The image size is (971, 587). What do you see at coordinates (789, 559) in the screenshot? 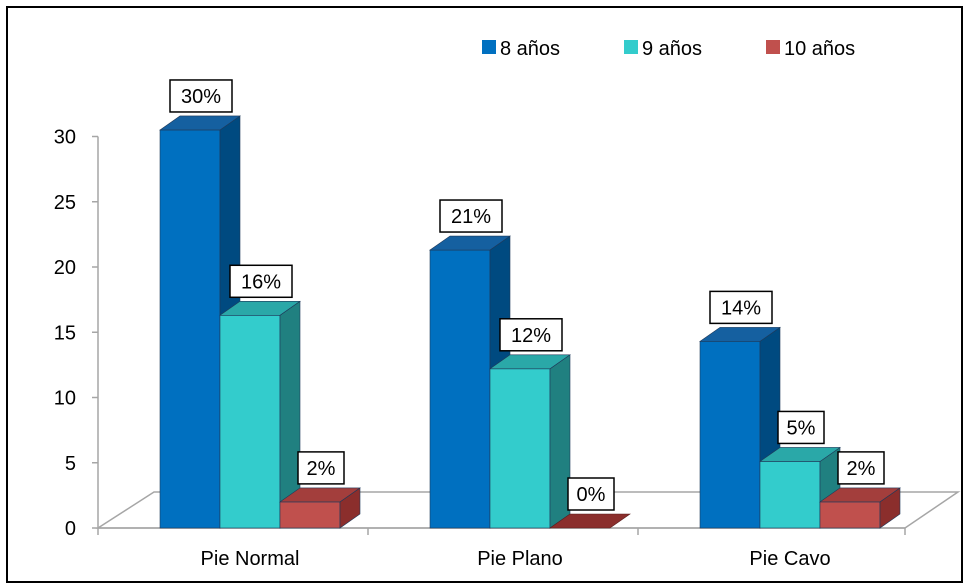
I see `category-label-pie-cavo: Pie Cavo` at bounding box center [789, 559].